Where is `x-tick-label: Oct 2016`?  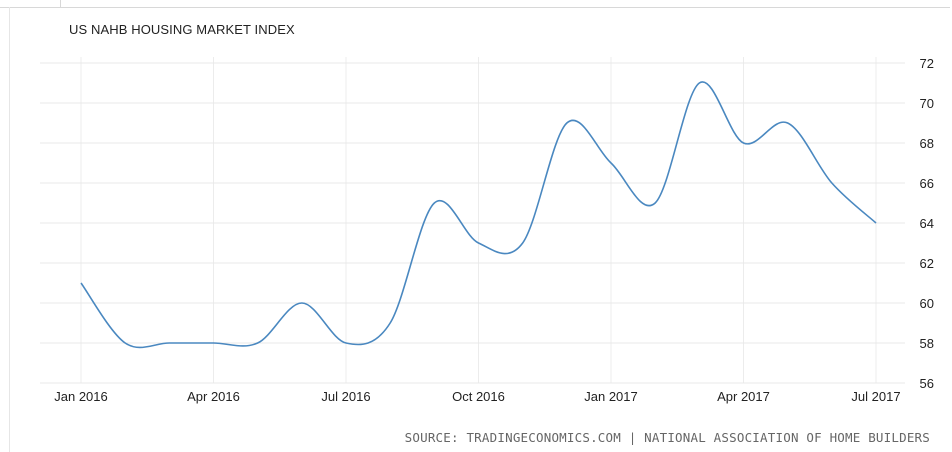 x-tick-label: Oct 2016 is located at coordinates (478, 396).